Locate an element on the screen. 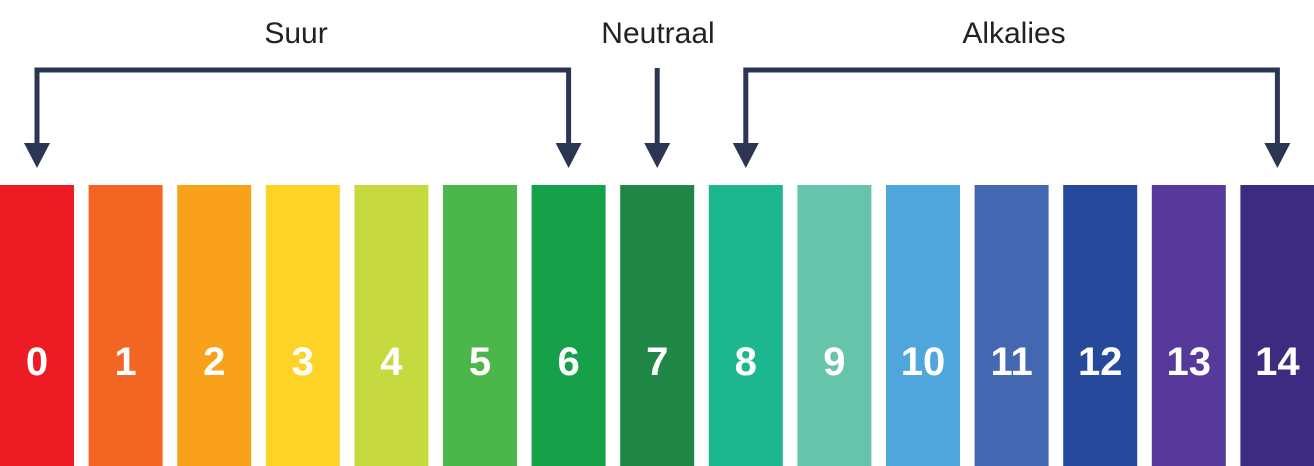 The image size is (1314, 466). ph-value-label: 13 is located at coordinates (1189, 362).